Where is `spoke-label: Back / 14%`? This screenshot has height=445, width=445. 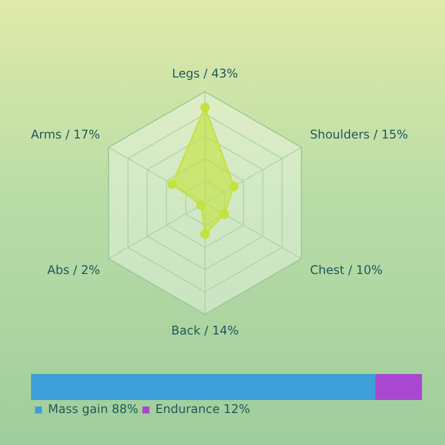 spoke-label: Back / 14% is located at coordinates (205, 331).